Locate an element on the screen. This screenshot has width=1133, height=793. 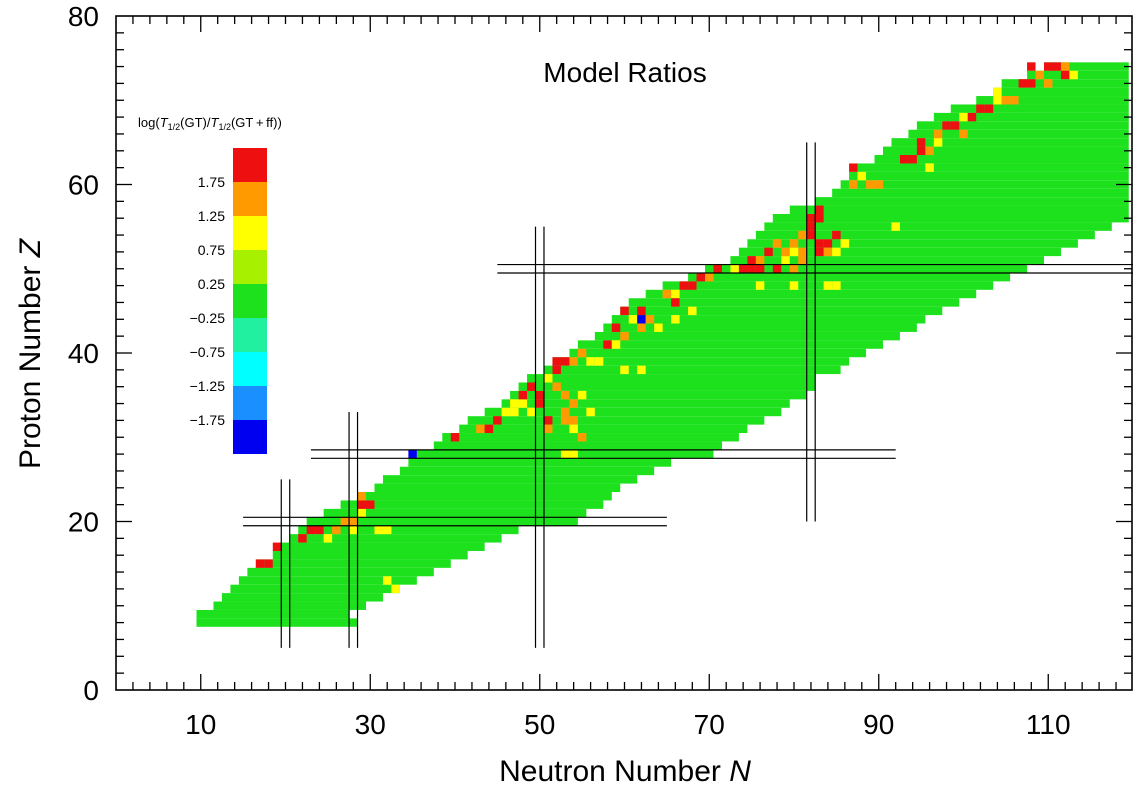
y-tick-label: 0 is located at coordinates (91, 690).